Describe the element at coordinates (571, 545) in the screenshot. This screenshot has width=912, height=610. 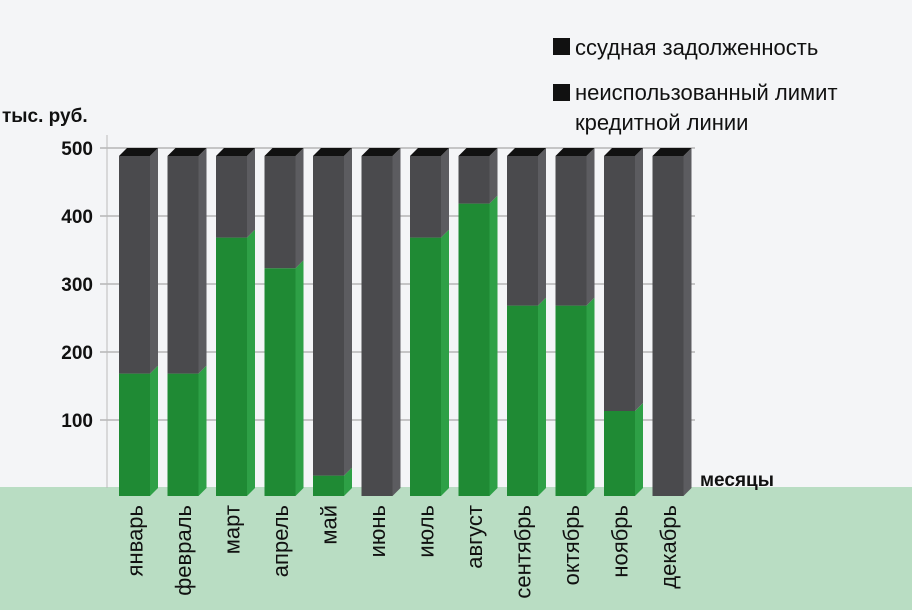
I see `x-tick-label: октябрь` at that location.